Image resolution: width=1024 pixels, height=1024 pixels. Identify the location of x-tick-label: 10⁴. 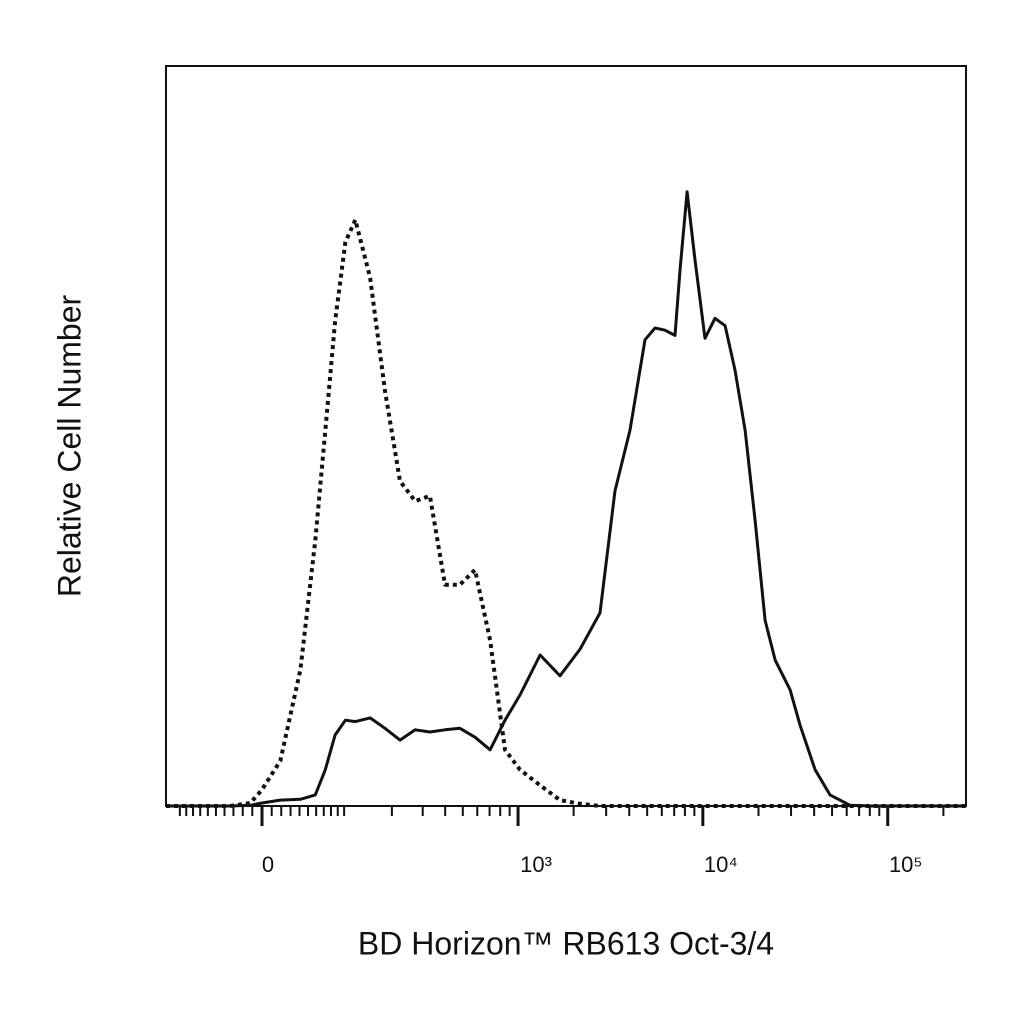
(721, 864).